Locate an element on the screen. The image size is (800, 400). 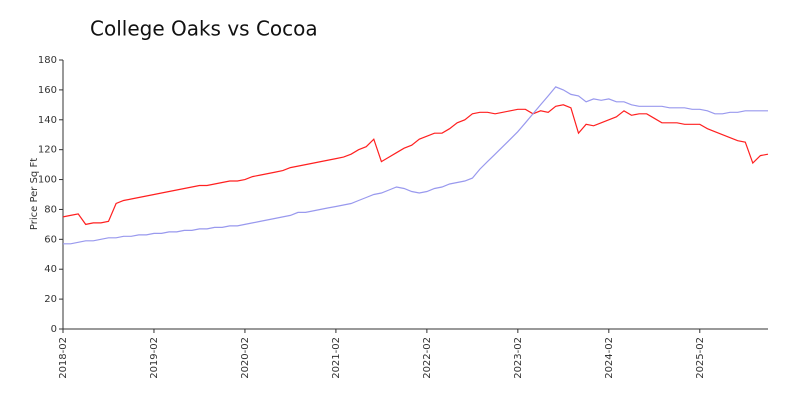
y-tick-label: 120 is located at coordinates (47, 150).